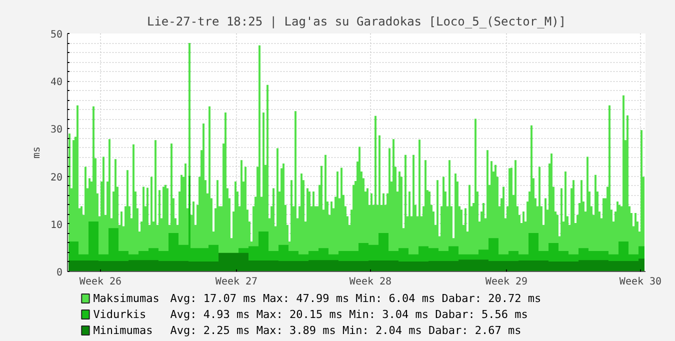 Image resolution: width=675 pixels, height=341 pixels. I want to click on y-tick-label: 0, so click(59, 273).